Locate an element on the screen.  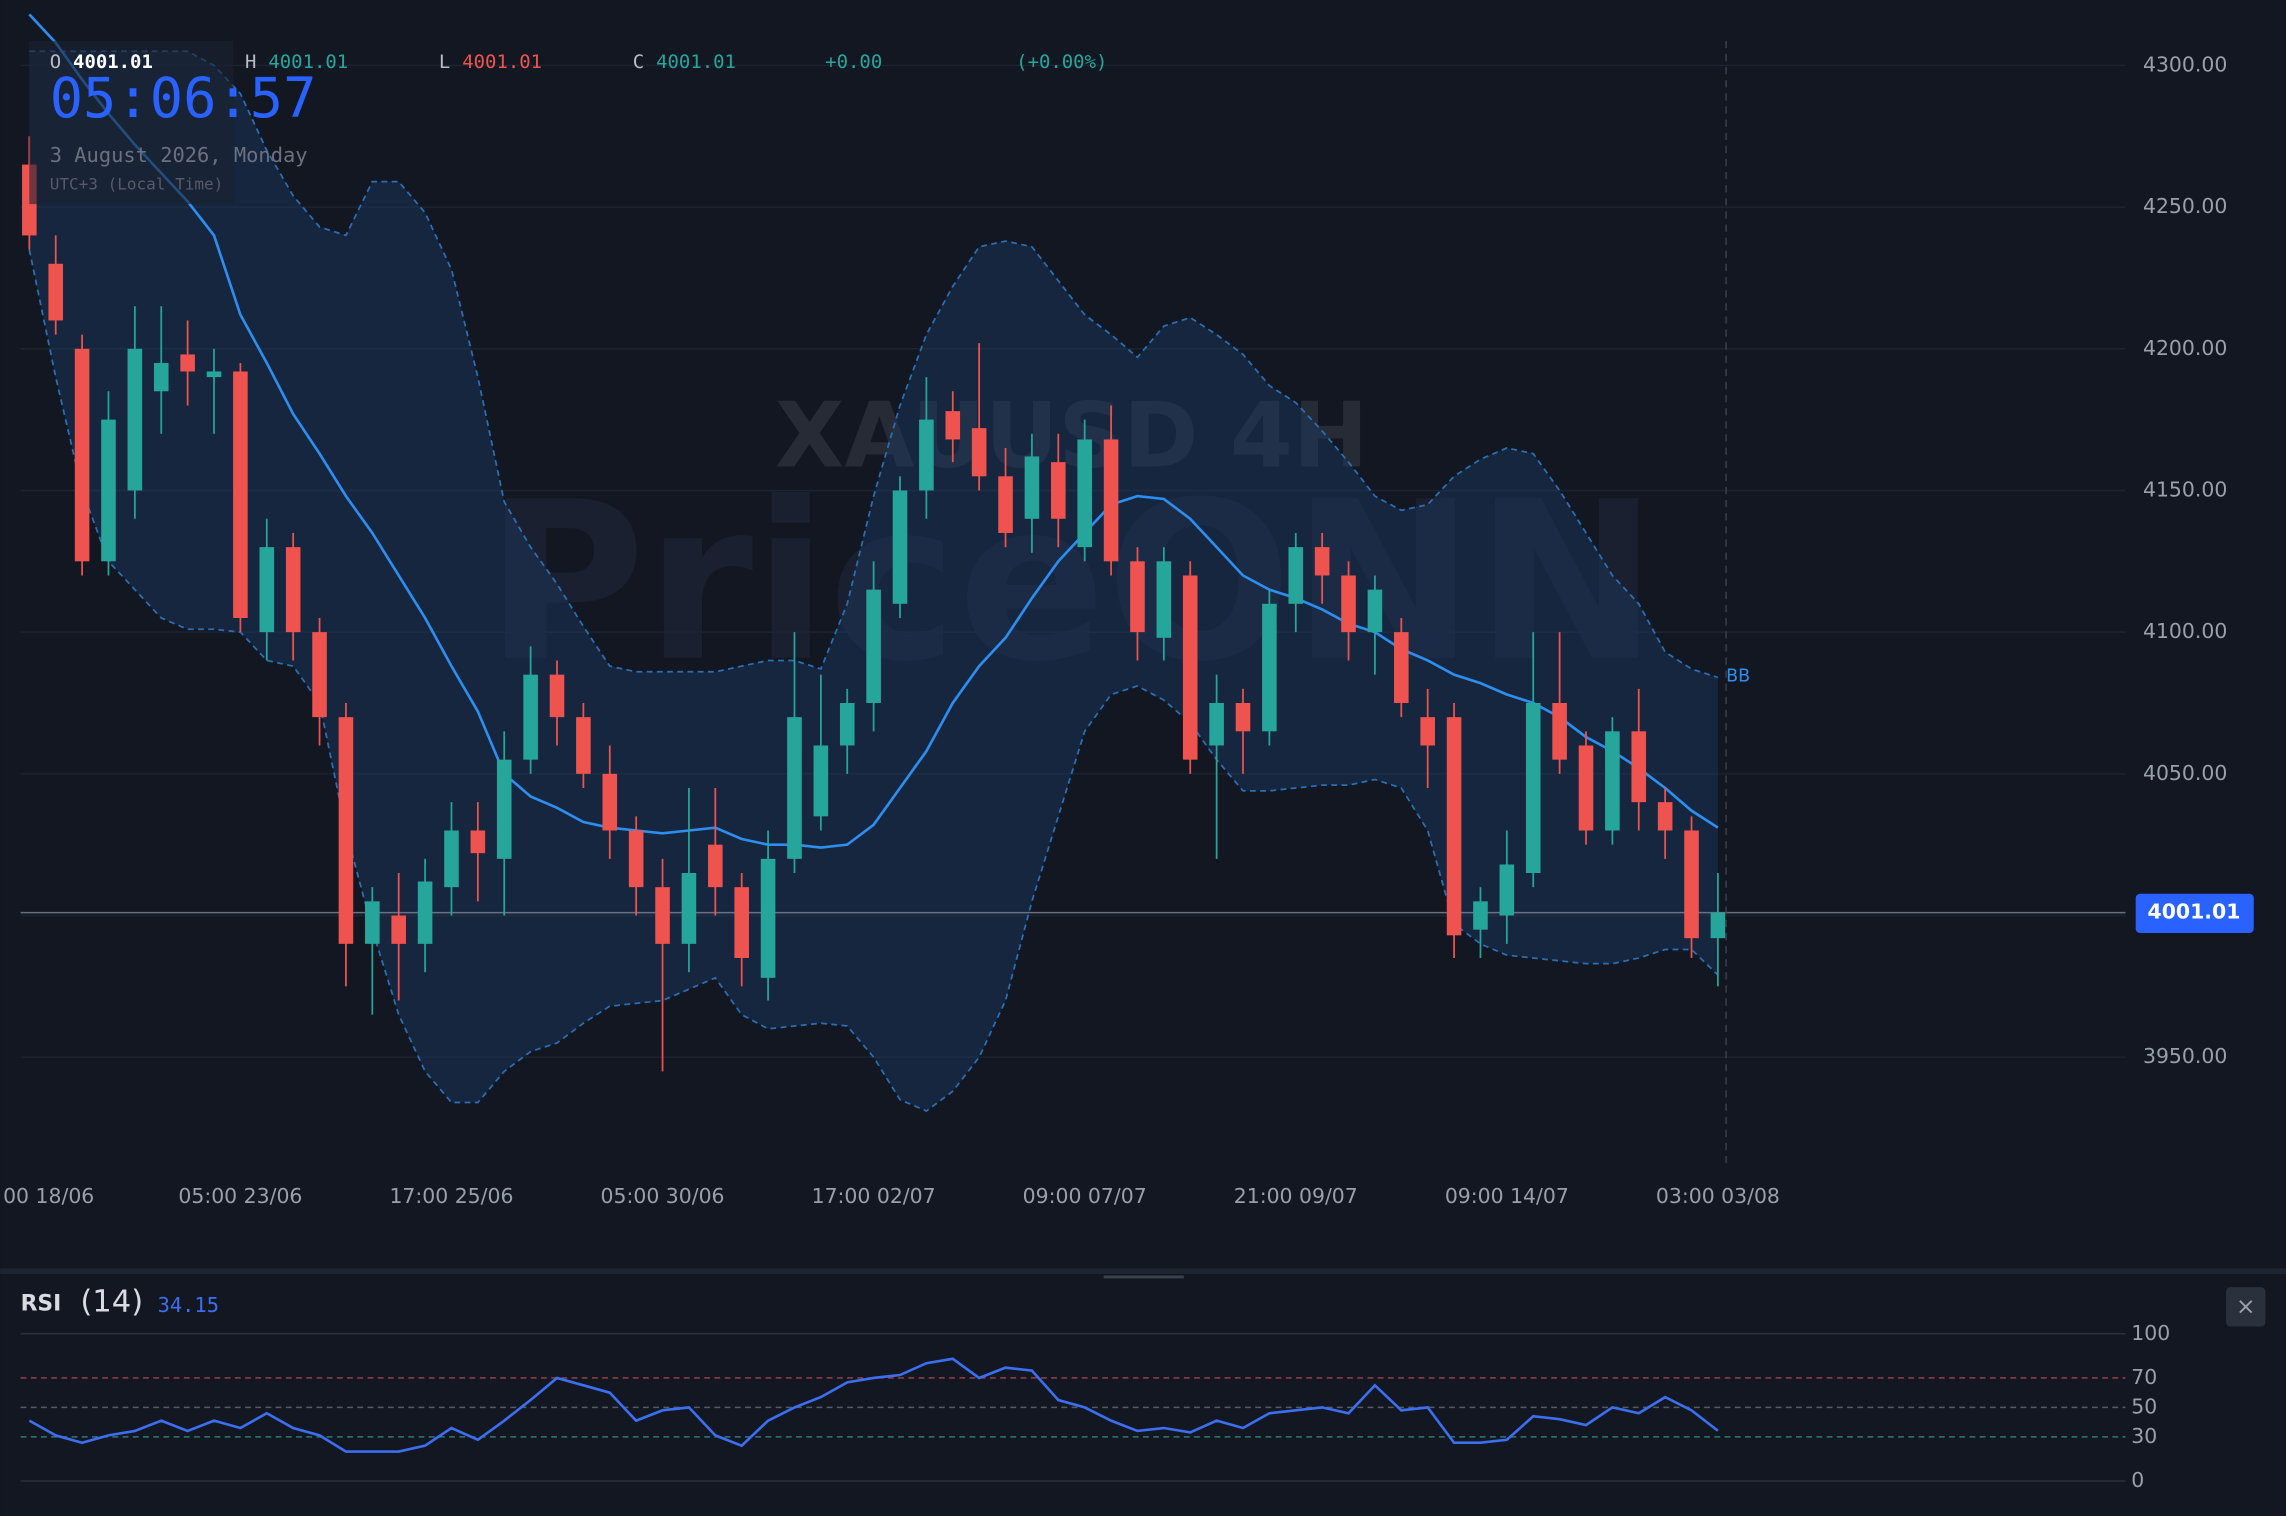
x-tick-label: 17:00 25/06 is located at coordinates (451, 1196).